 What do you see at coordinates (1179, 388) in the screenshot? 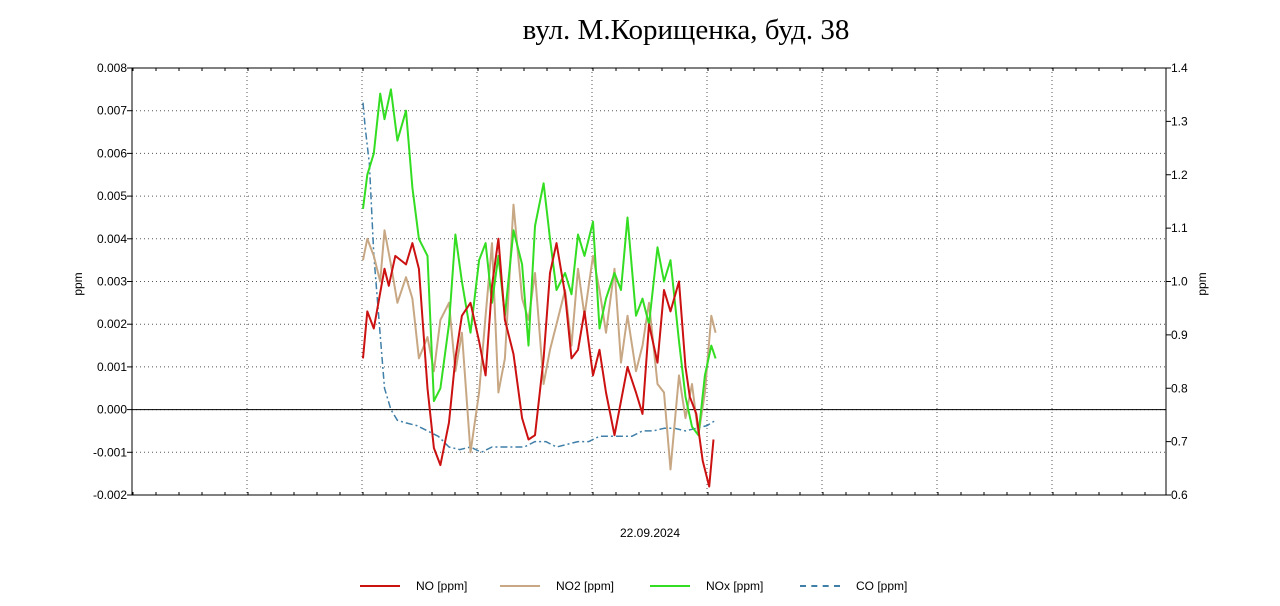
I see `y-tick-label-right: 0.8` at bounding box center [1179, 388].